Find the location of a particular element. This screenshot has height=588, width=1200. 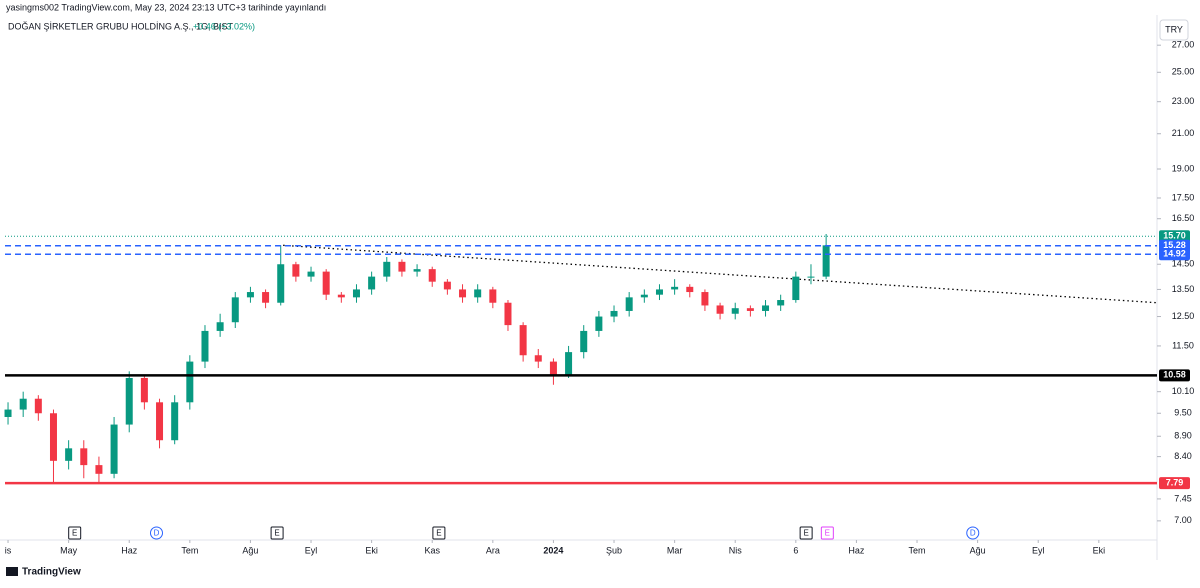

y-tick-label: 19.00 is located at coordinates (1183, 168).